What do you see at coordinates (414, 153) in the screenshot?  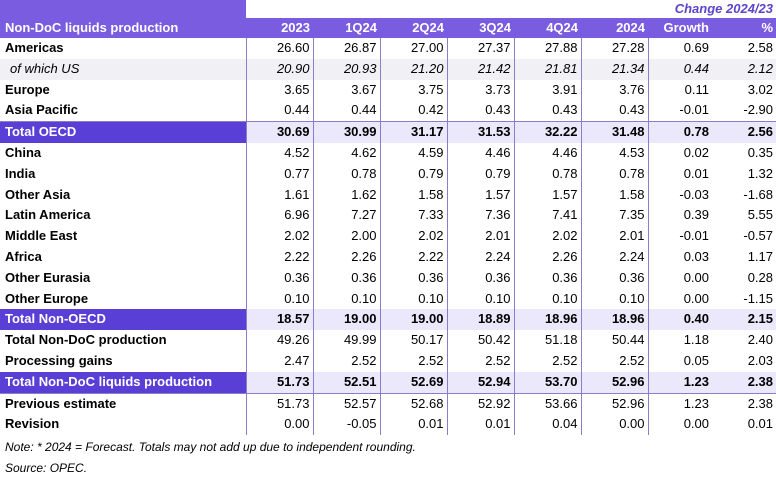 I see `table-cell: 4.59` at bounding box center [414, 153].